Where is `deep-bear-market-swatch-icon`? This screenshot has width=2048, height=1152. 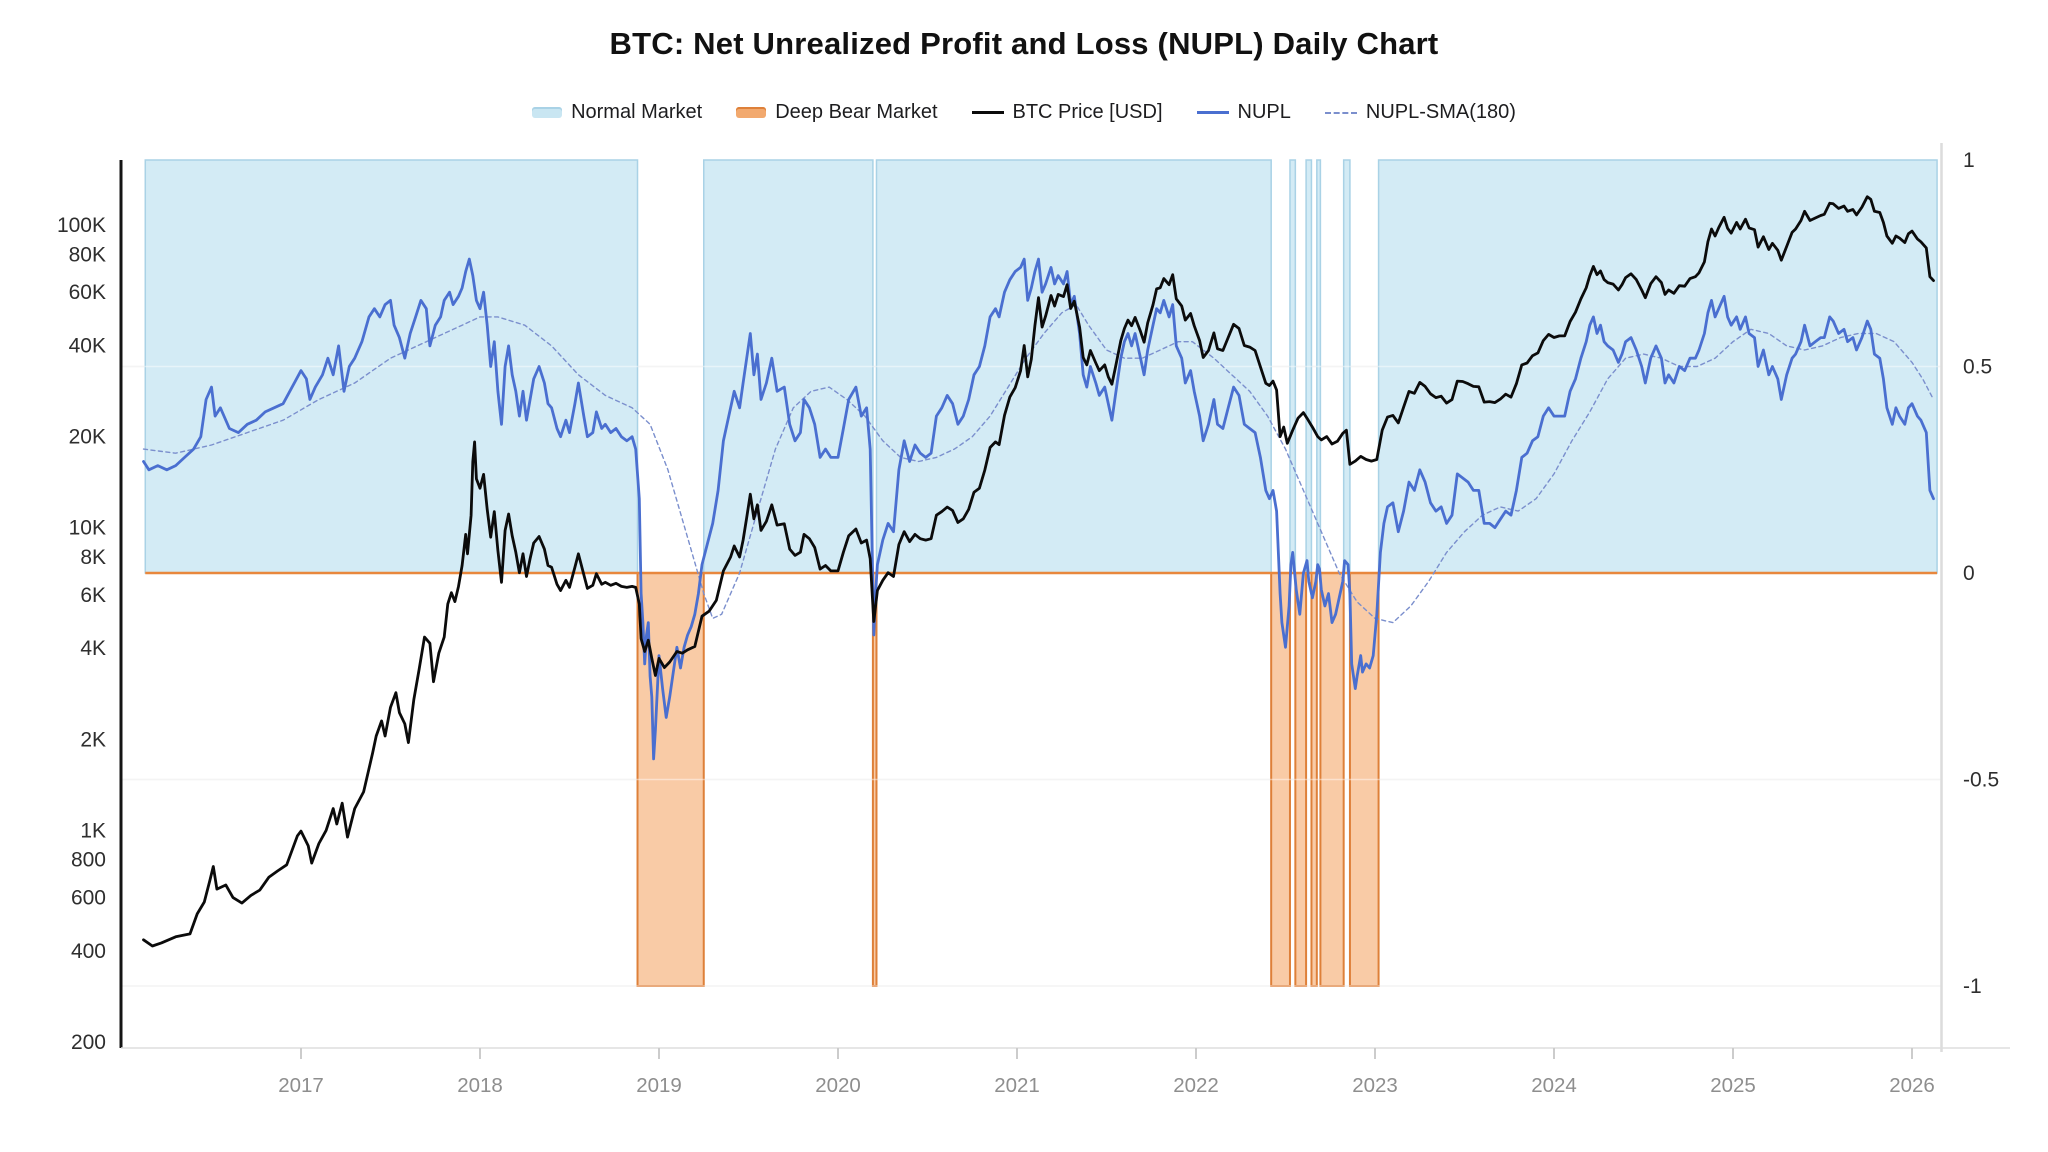
deep-bear-market-swatch-icon is located at coordinates (751, 112).